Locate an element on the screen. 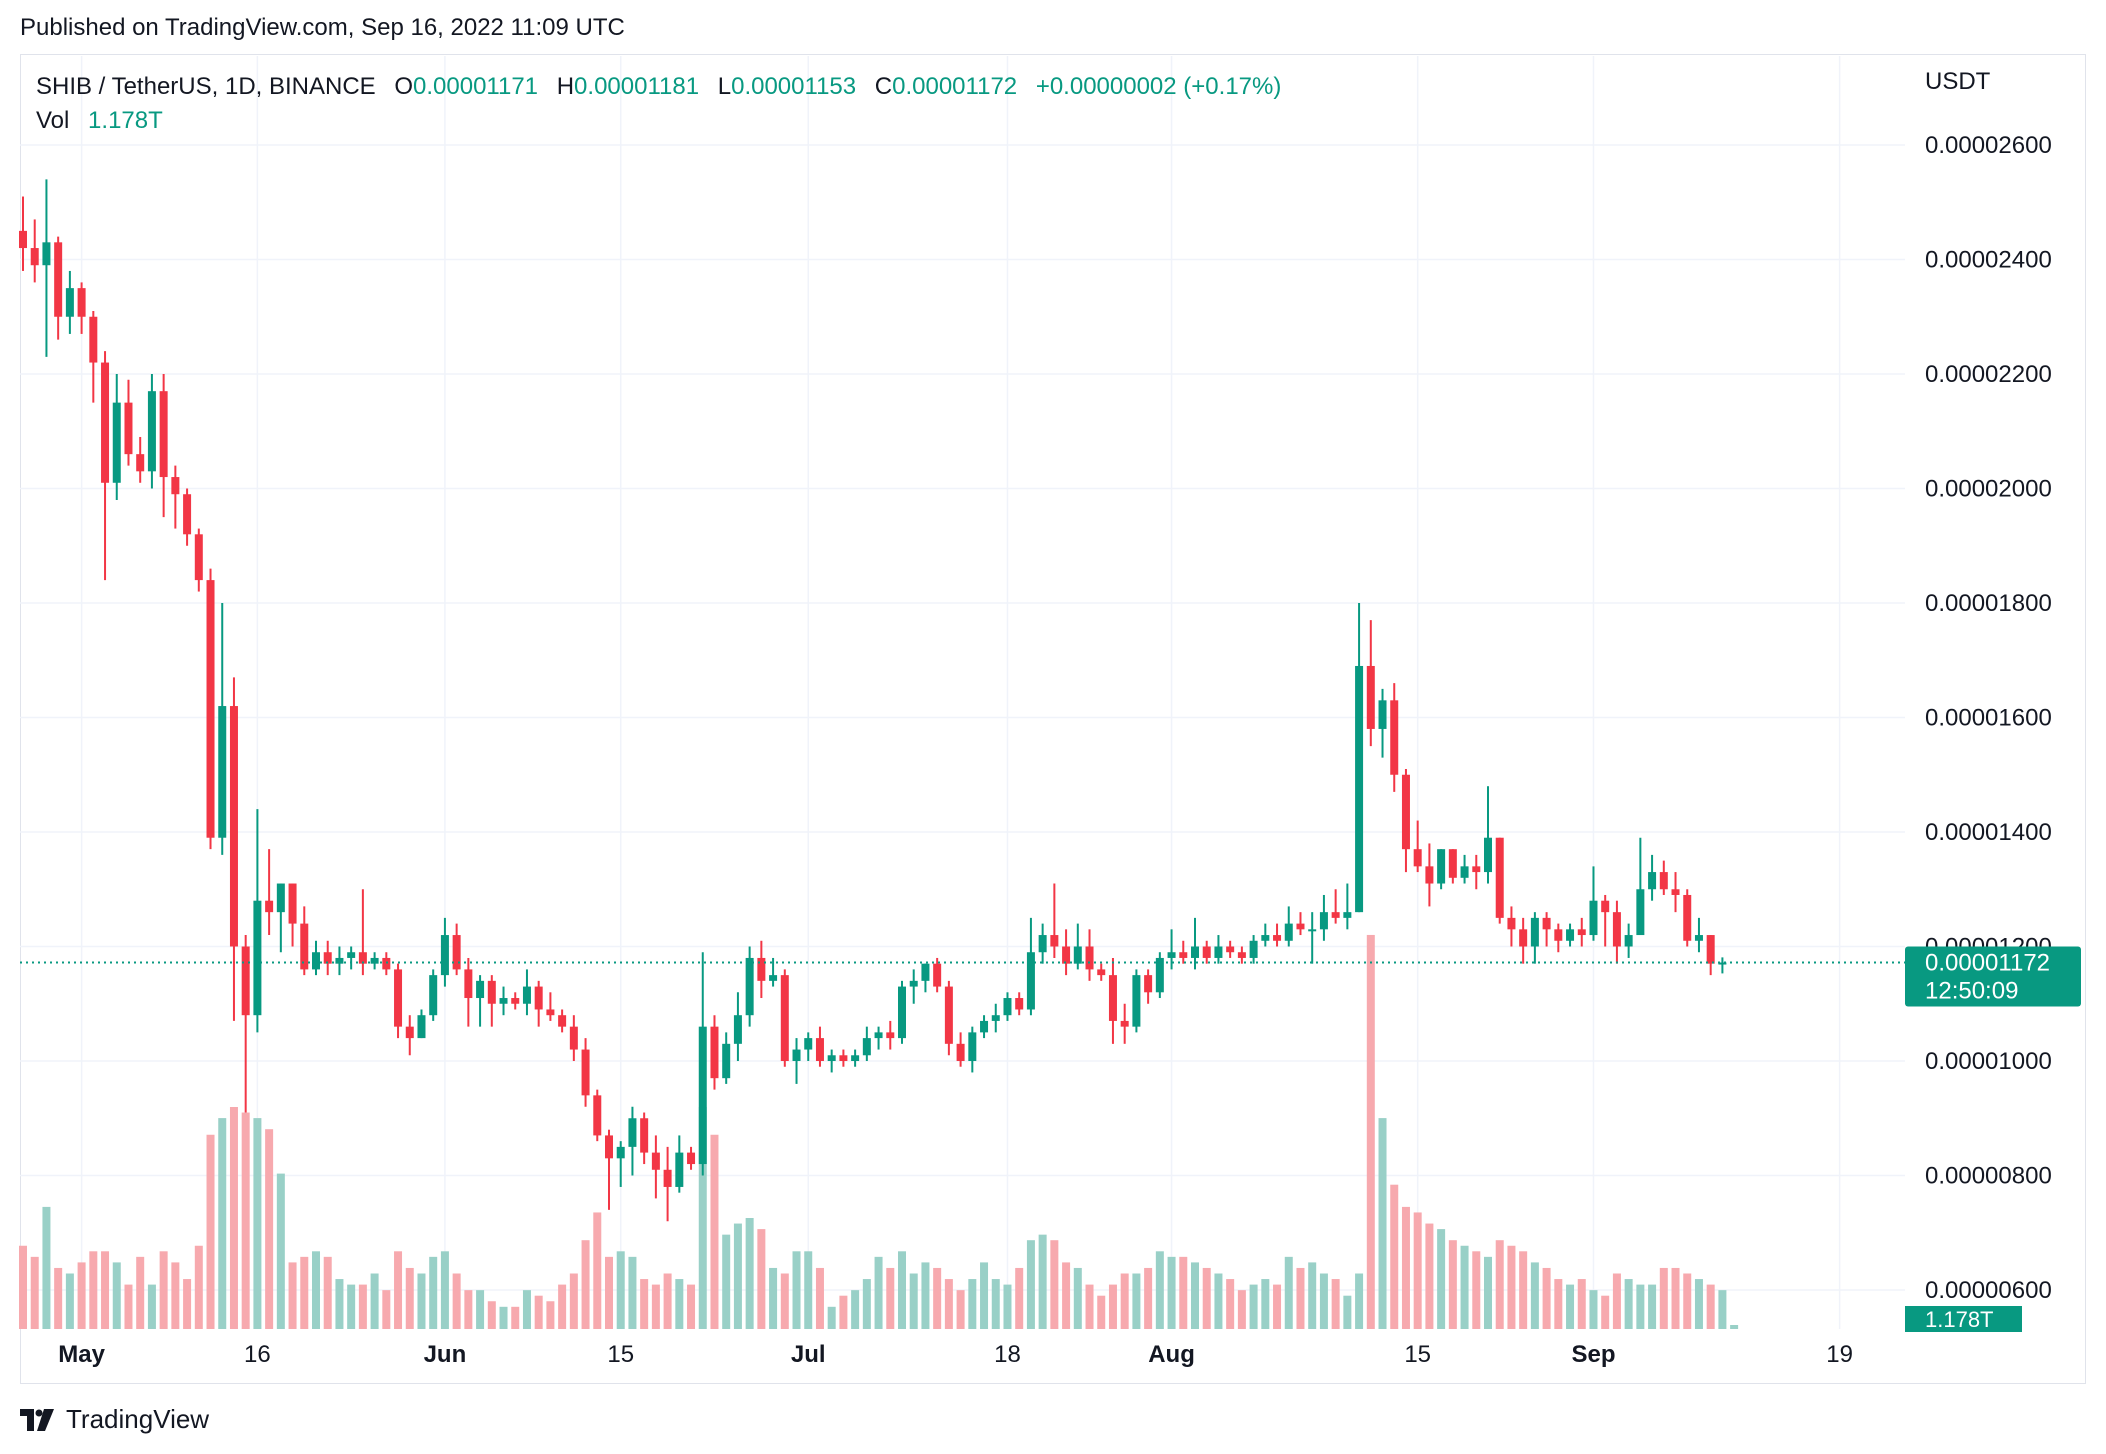 The height and width of the screenshot is (1454, 2106). time-axis: May 16 Jun 15 Jul 18 Aug 15 Sep 19 is located at coordinates (955, 1354).